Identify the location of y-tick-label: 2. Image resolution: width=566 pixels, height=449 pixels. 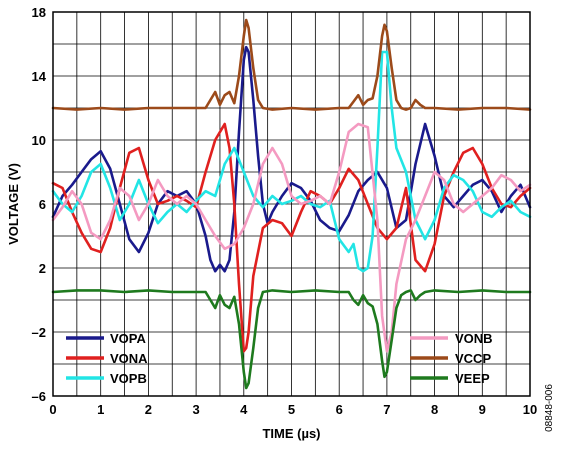
(42, 268).